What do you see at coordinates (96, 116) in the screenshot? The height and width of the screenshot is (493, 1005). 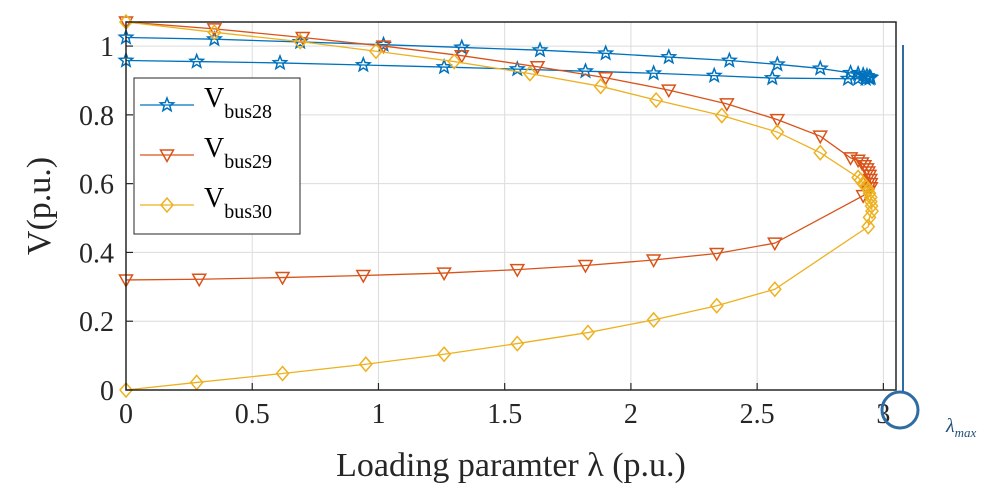 I see `y-tick-label: 0.8` at bounding box center [96, 116].